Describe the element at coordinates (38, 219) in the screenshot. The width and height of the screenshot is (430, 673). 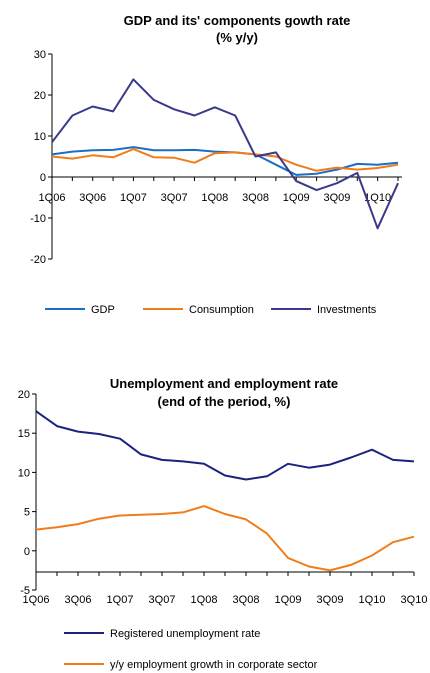
I see `y-tick-label: -10` at that location.